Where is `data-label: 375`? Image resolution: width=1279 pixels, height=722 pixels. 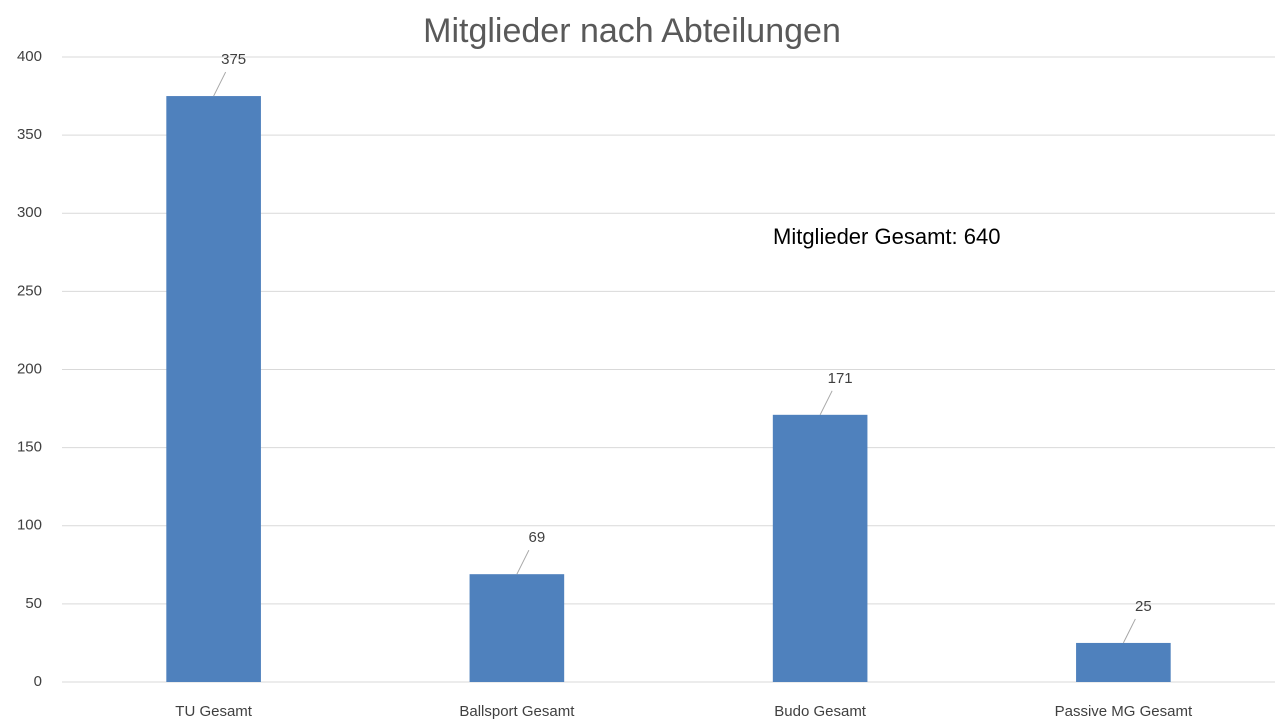
data-label: 375 is located at coordinates (233, 59).